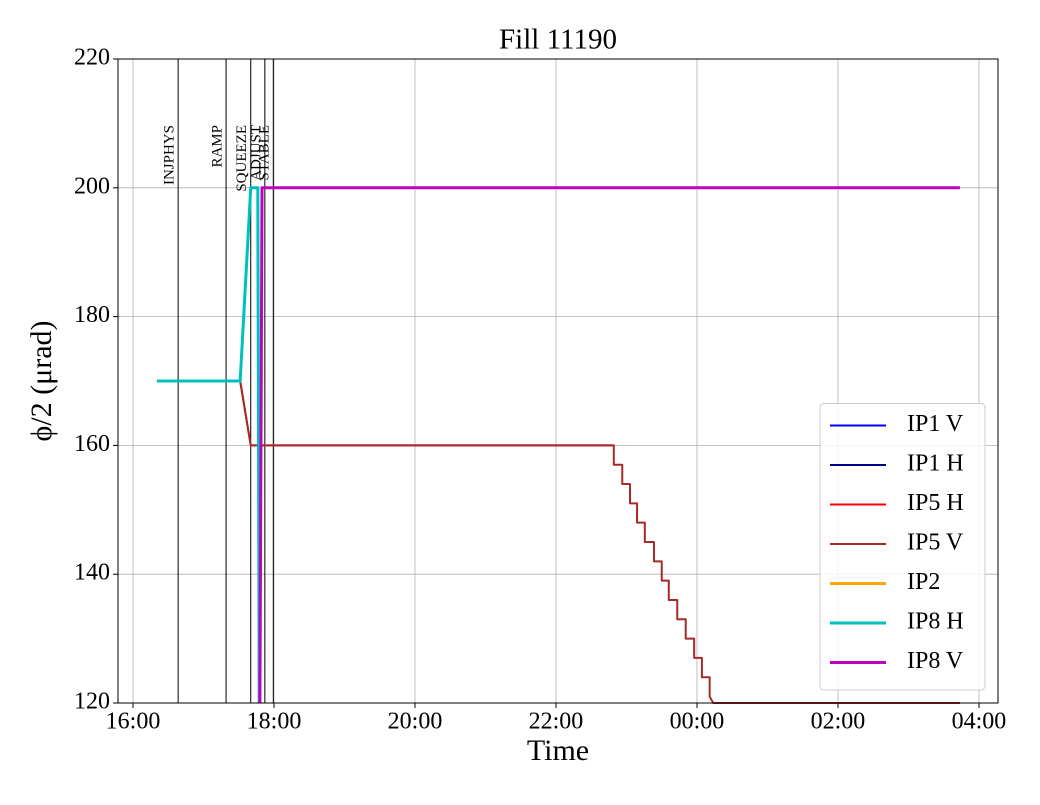 Image resolution: width=1040 pixels, height=805 pixels. Describe the element at coordinates (697, 722) in the screenshot. I see `x-tick-label: 00:00` at that location.